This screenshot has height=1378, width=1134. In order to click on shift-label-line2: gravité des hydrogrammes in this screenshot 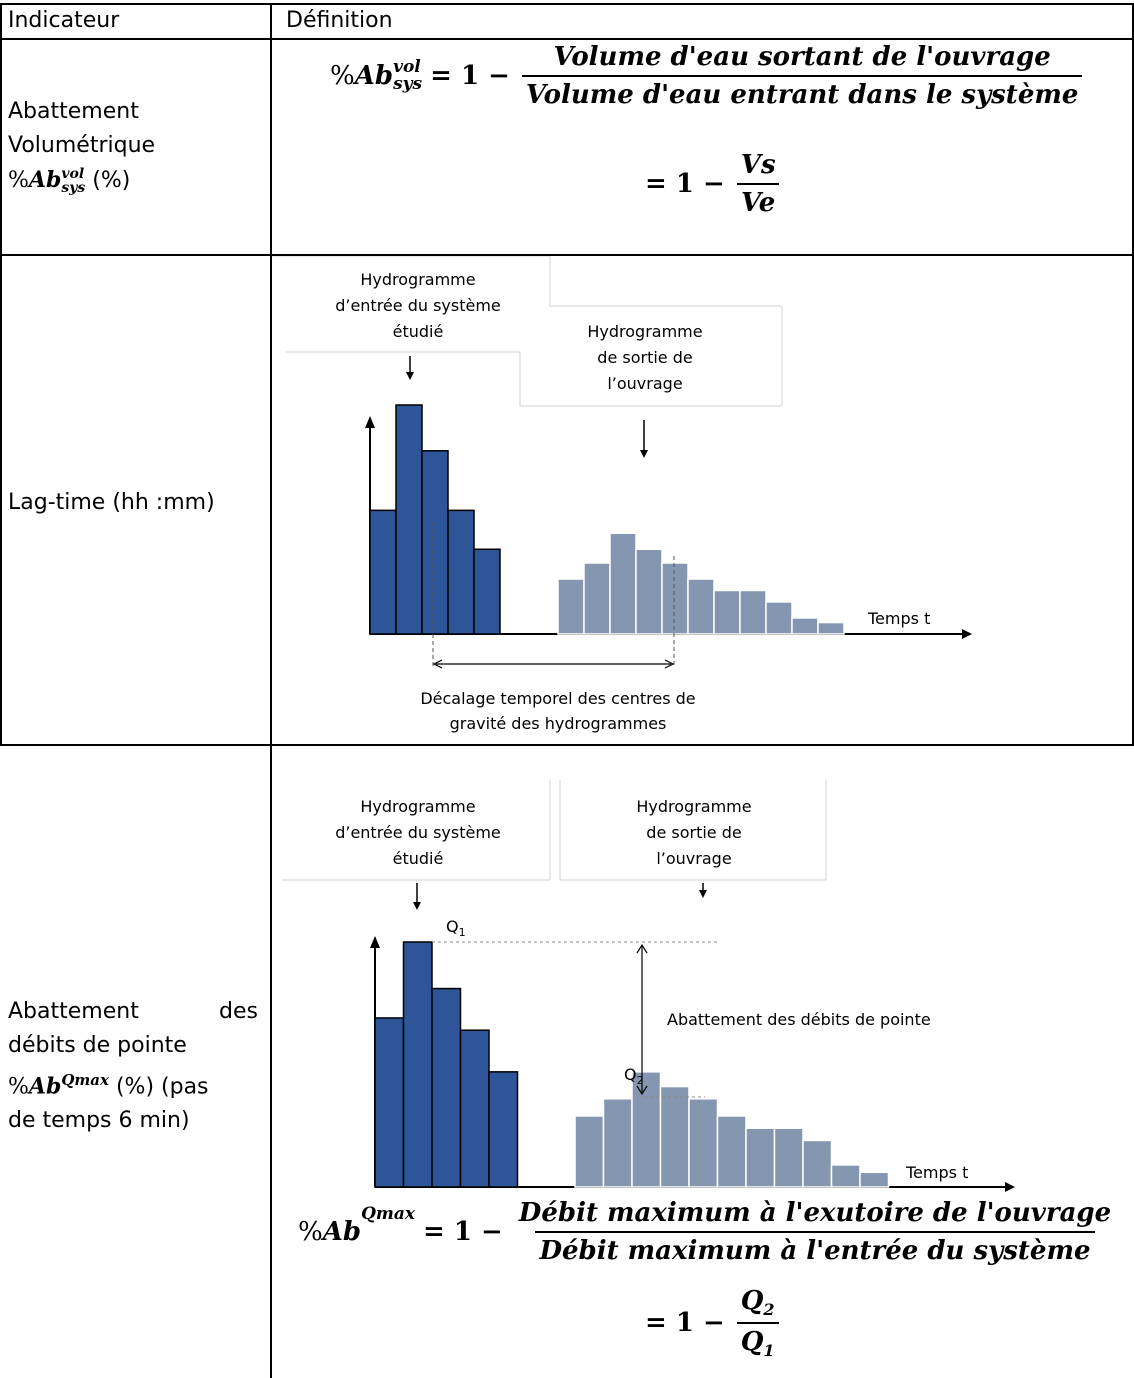, I will do `click(558, 723)`.